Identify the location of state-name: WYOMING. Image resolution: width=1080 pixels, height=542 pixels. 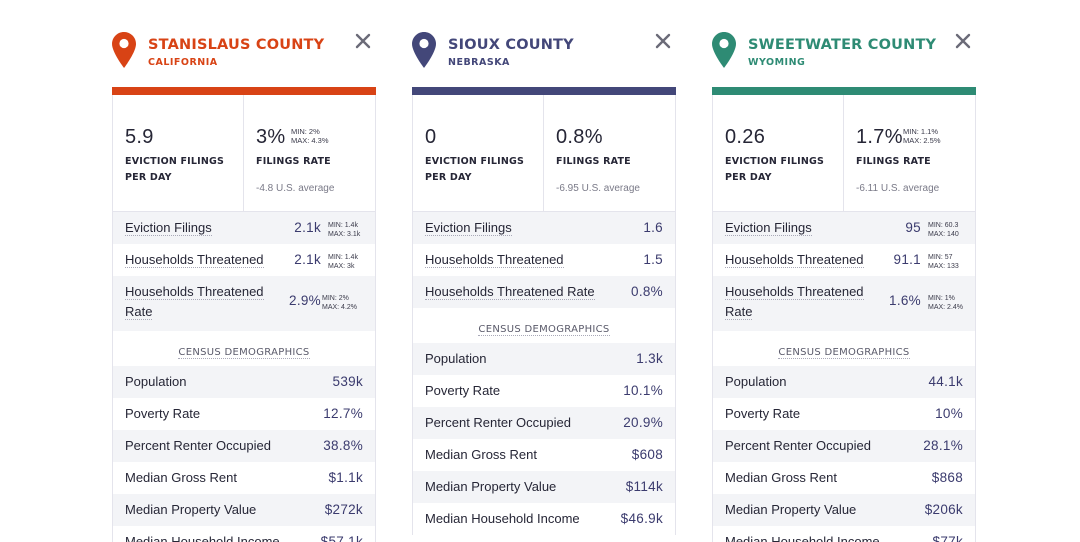
(777, 62).